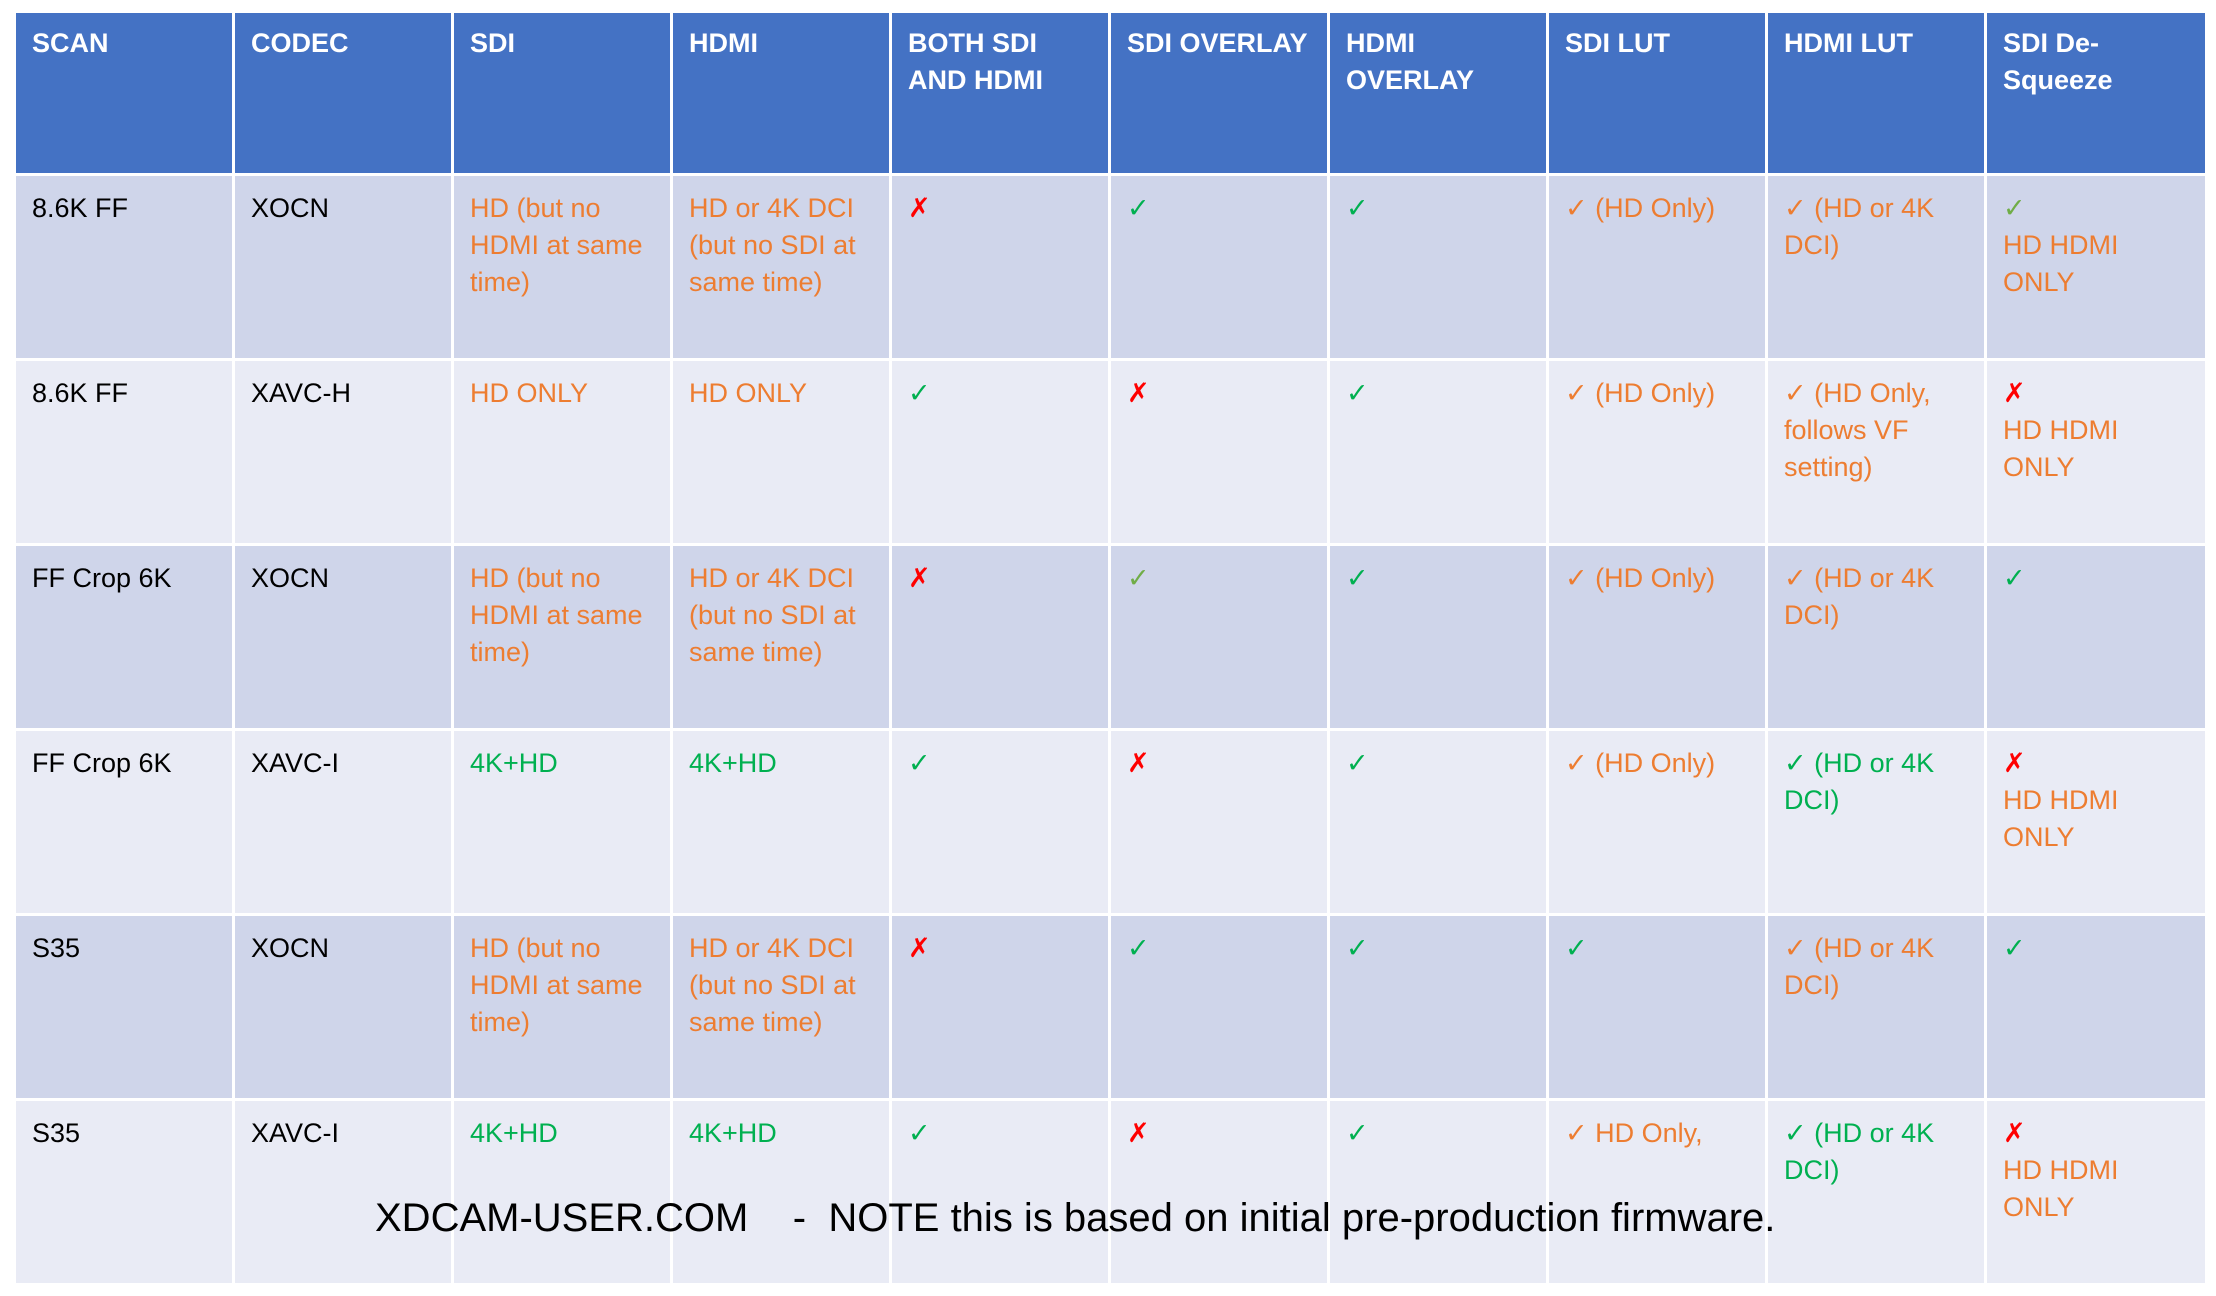 This screenshot has height=1296, width=2216. I want to click on cell-sdi: HD ONLY, so click(562, 452).